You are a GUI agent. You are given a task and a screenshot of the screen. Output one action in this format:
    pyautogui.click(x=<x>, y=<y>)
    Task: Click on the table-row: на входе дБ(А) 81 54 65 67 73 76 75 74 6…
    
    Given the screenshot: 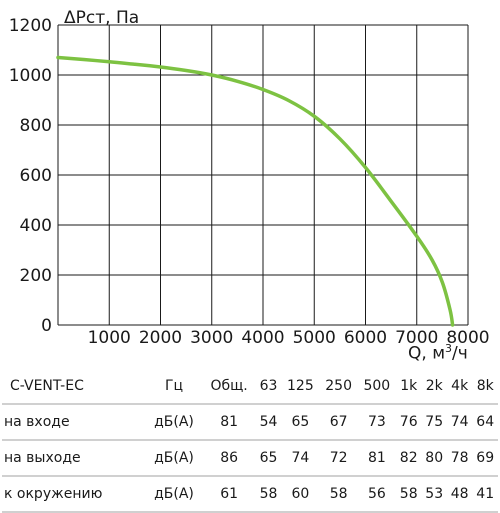 What is the action you would take?
    pyautogui.click(x=250, y=422)
    